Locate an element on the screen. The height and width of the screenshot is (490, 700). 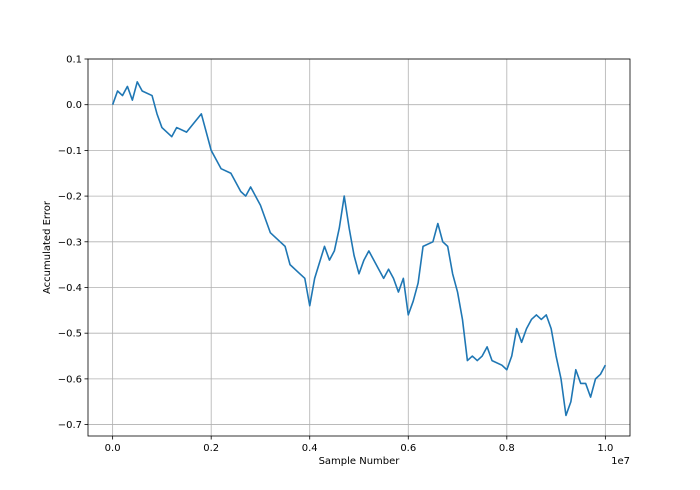
y-tick-label: −0.6 is located at coordinates (70, 379).